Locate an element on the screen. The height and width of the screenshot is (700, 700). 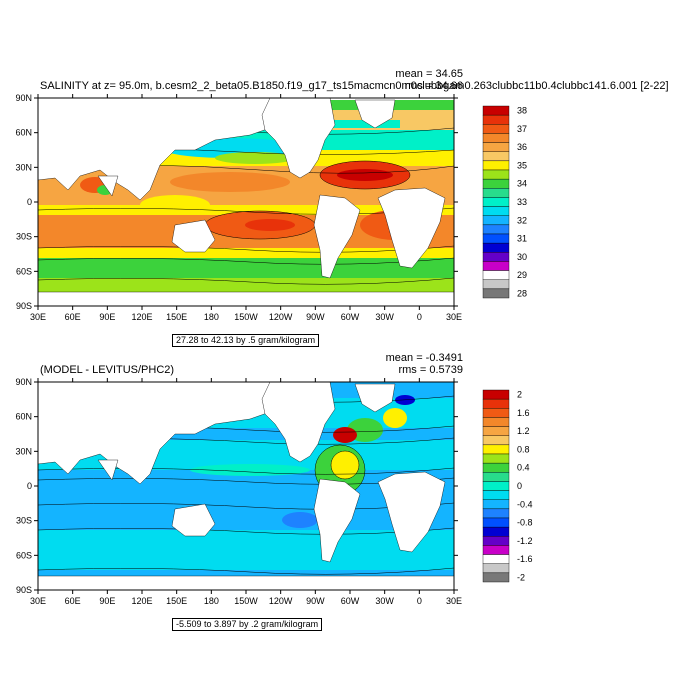
panel1-colorbar-label: 33 is located at coordinates (522, 202).